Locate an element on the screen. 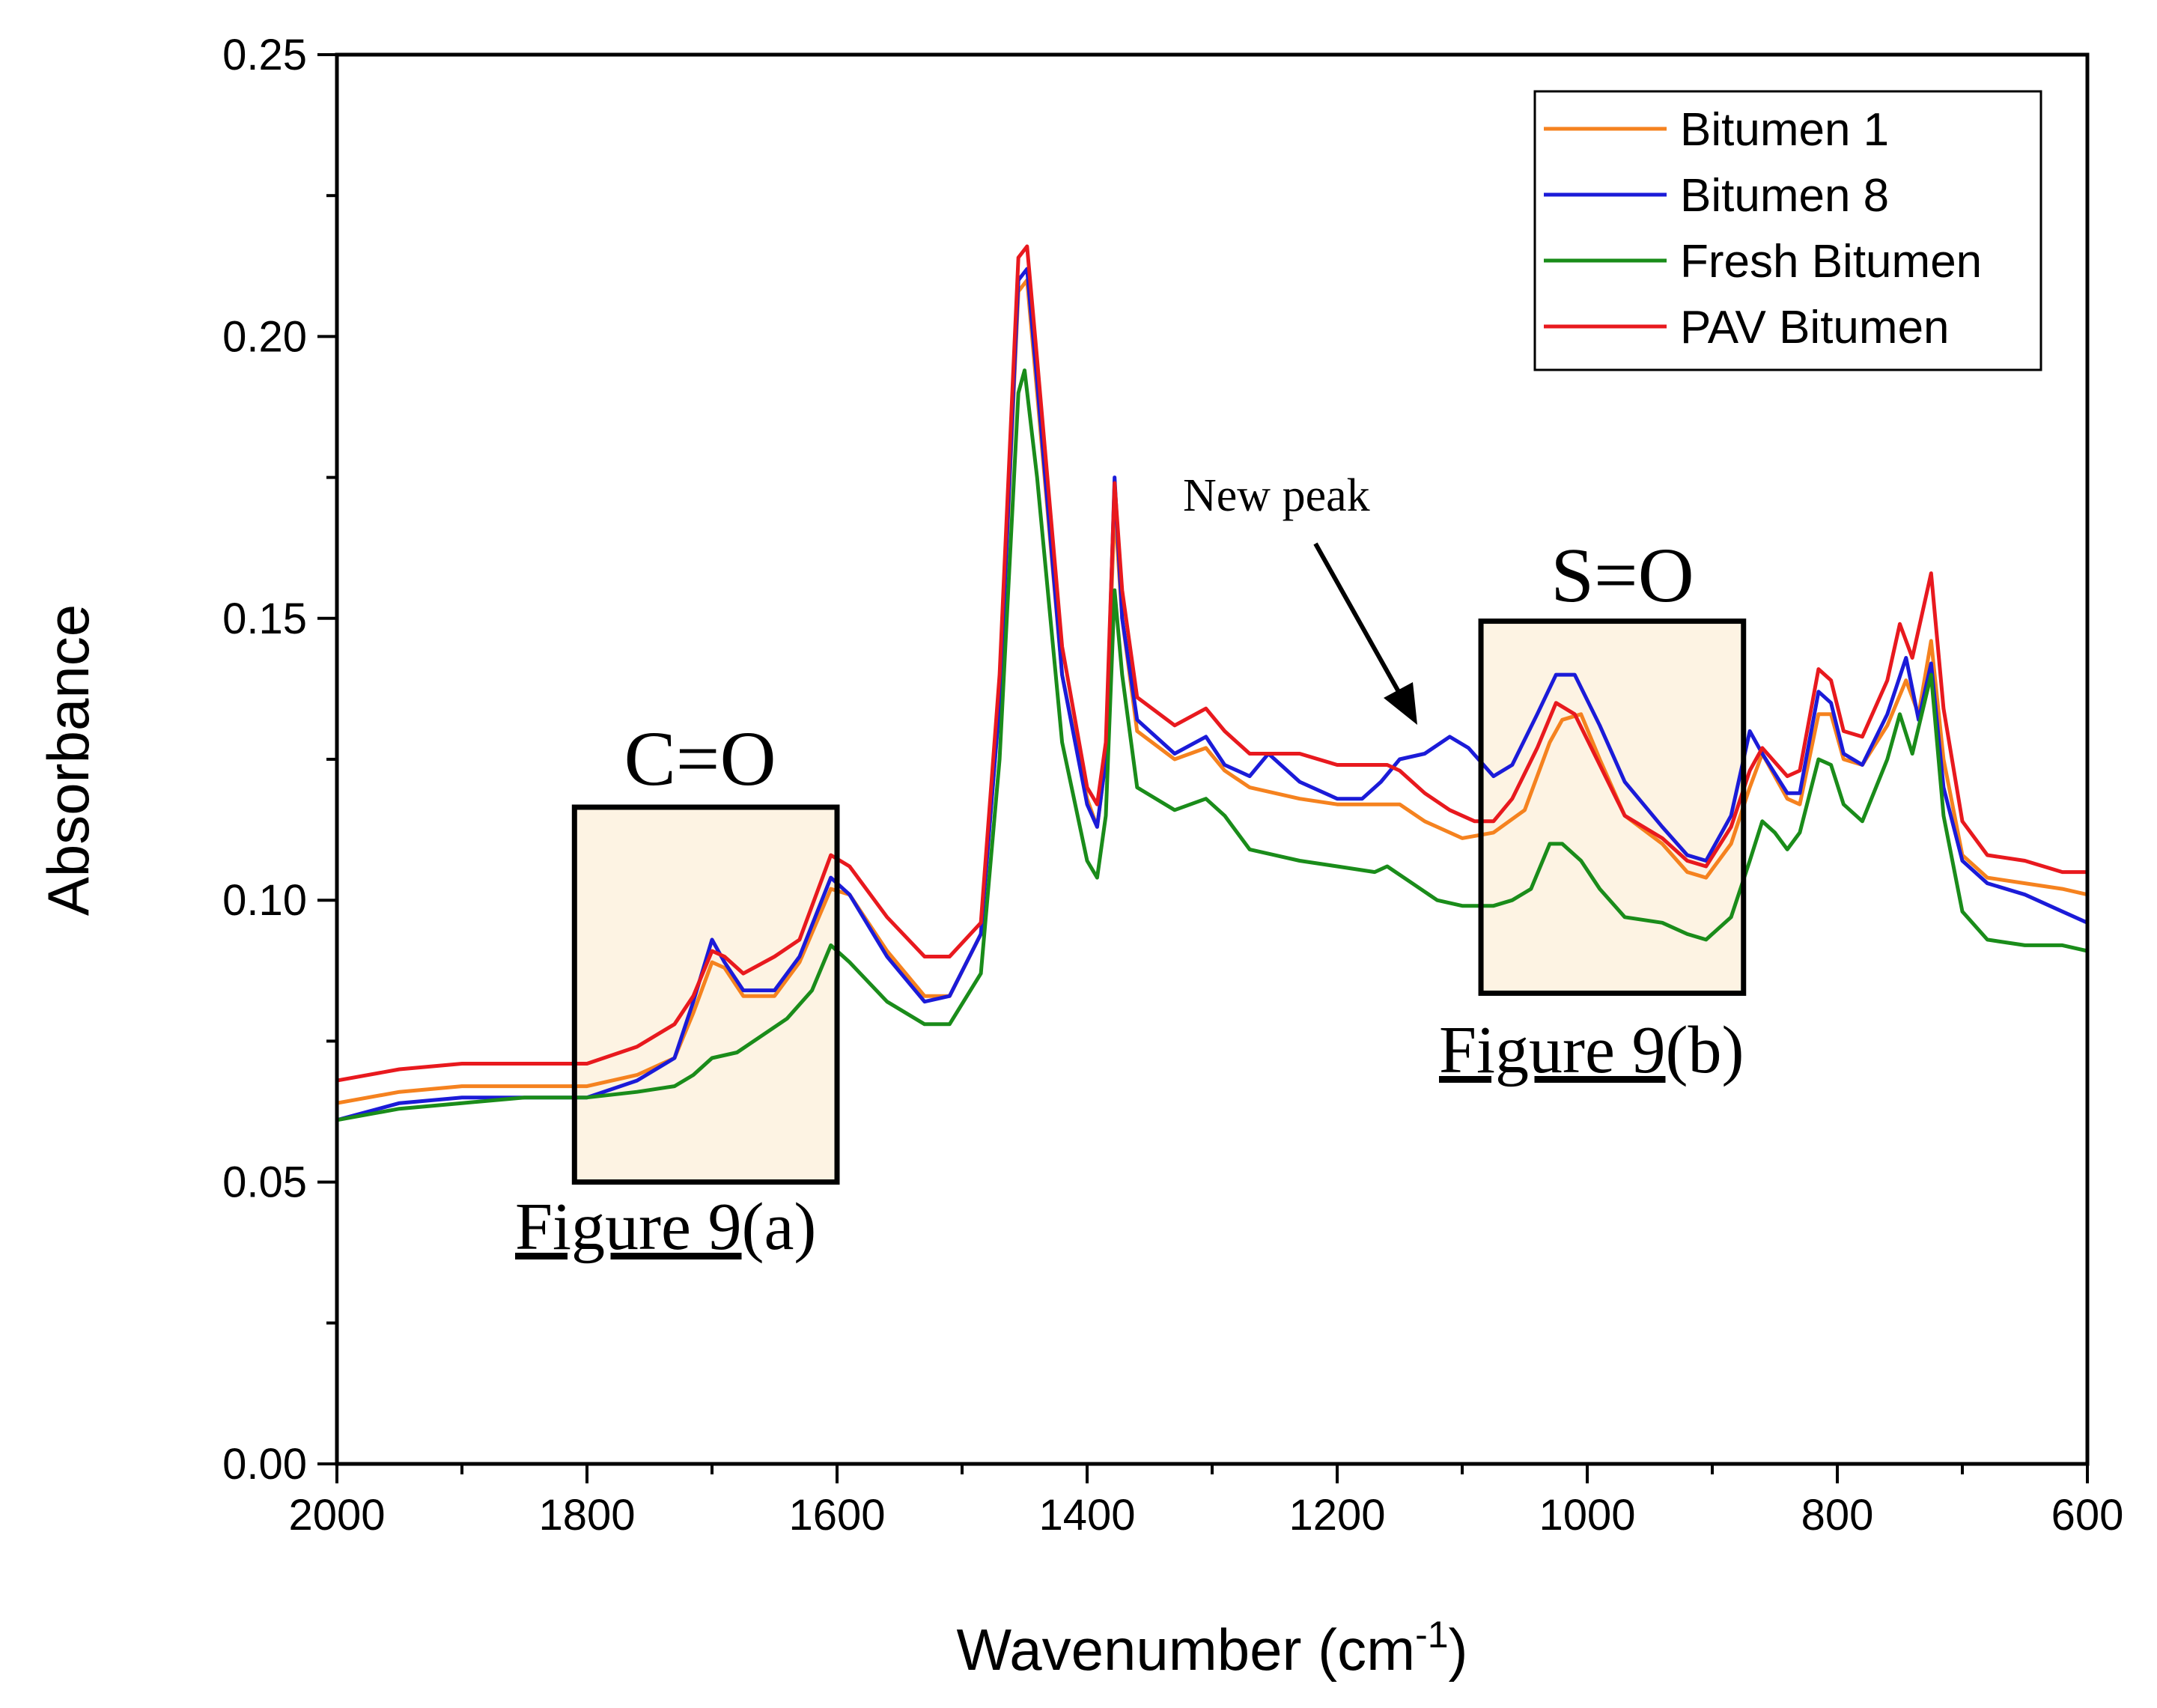 The width and height of the screenshot is (2157, 1708). x-tick-label-600: 600 is located at coordinates (2087, 1515).